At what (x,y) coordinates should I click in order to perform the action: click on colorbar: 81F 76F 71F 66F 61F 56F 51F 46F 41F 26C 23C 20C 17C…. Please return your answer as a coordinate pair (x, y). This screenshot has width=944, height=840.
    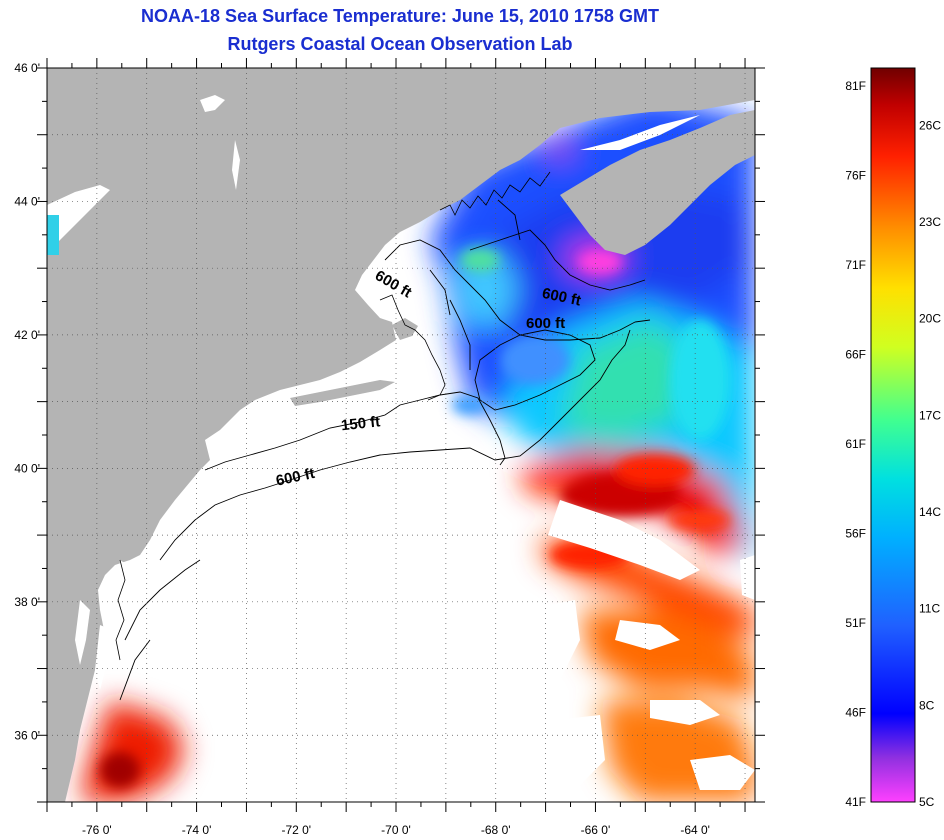
    Looking at the image, I should click on (893, 438).